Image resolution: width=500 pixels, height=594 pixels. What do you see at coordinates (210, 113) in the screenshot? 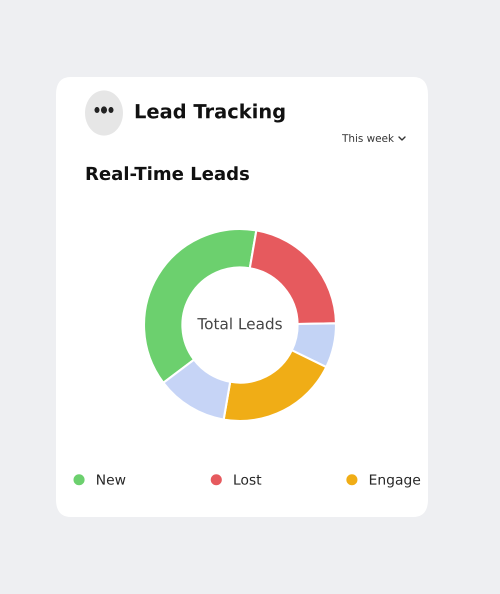
I see `text: Lead Tracking` at bounding box center [210, 113].